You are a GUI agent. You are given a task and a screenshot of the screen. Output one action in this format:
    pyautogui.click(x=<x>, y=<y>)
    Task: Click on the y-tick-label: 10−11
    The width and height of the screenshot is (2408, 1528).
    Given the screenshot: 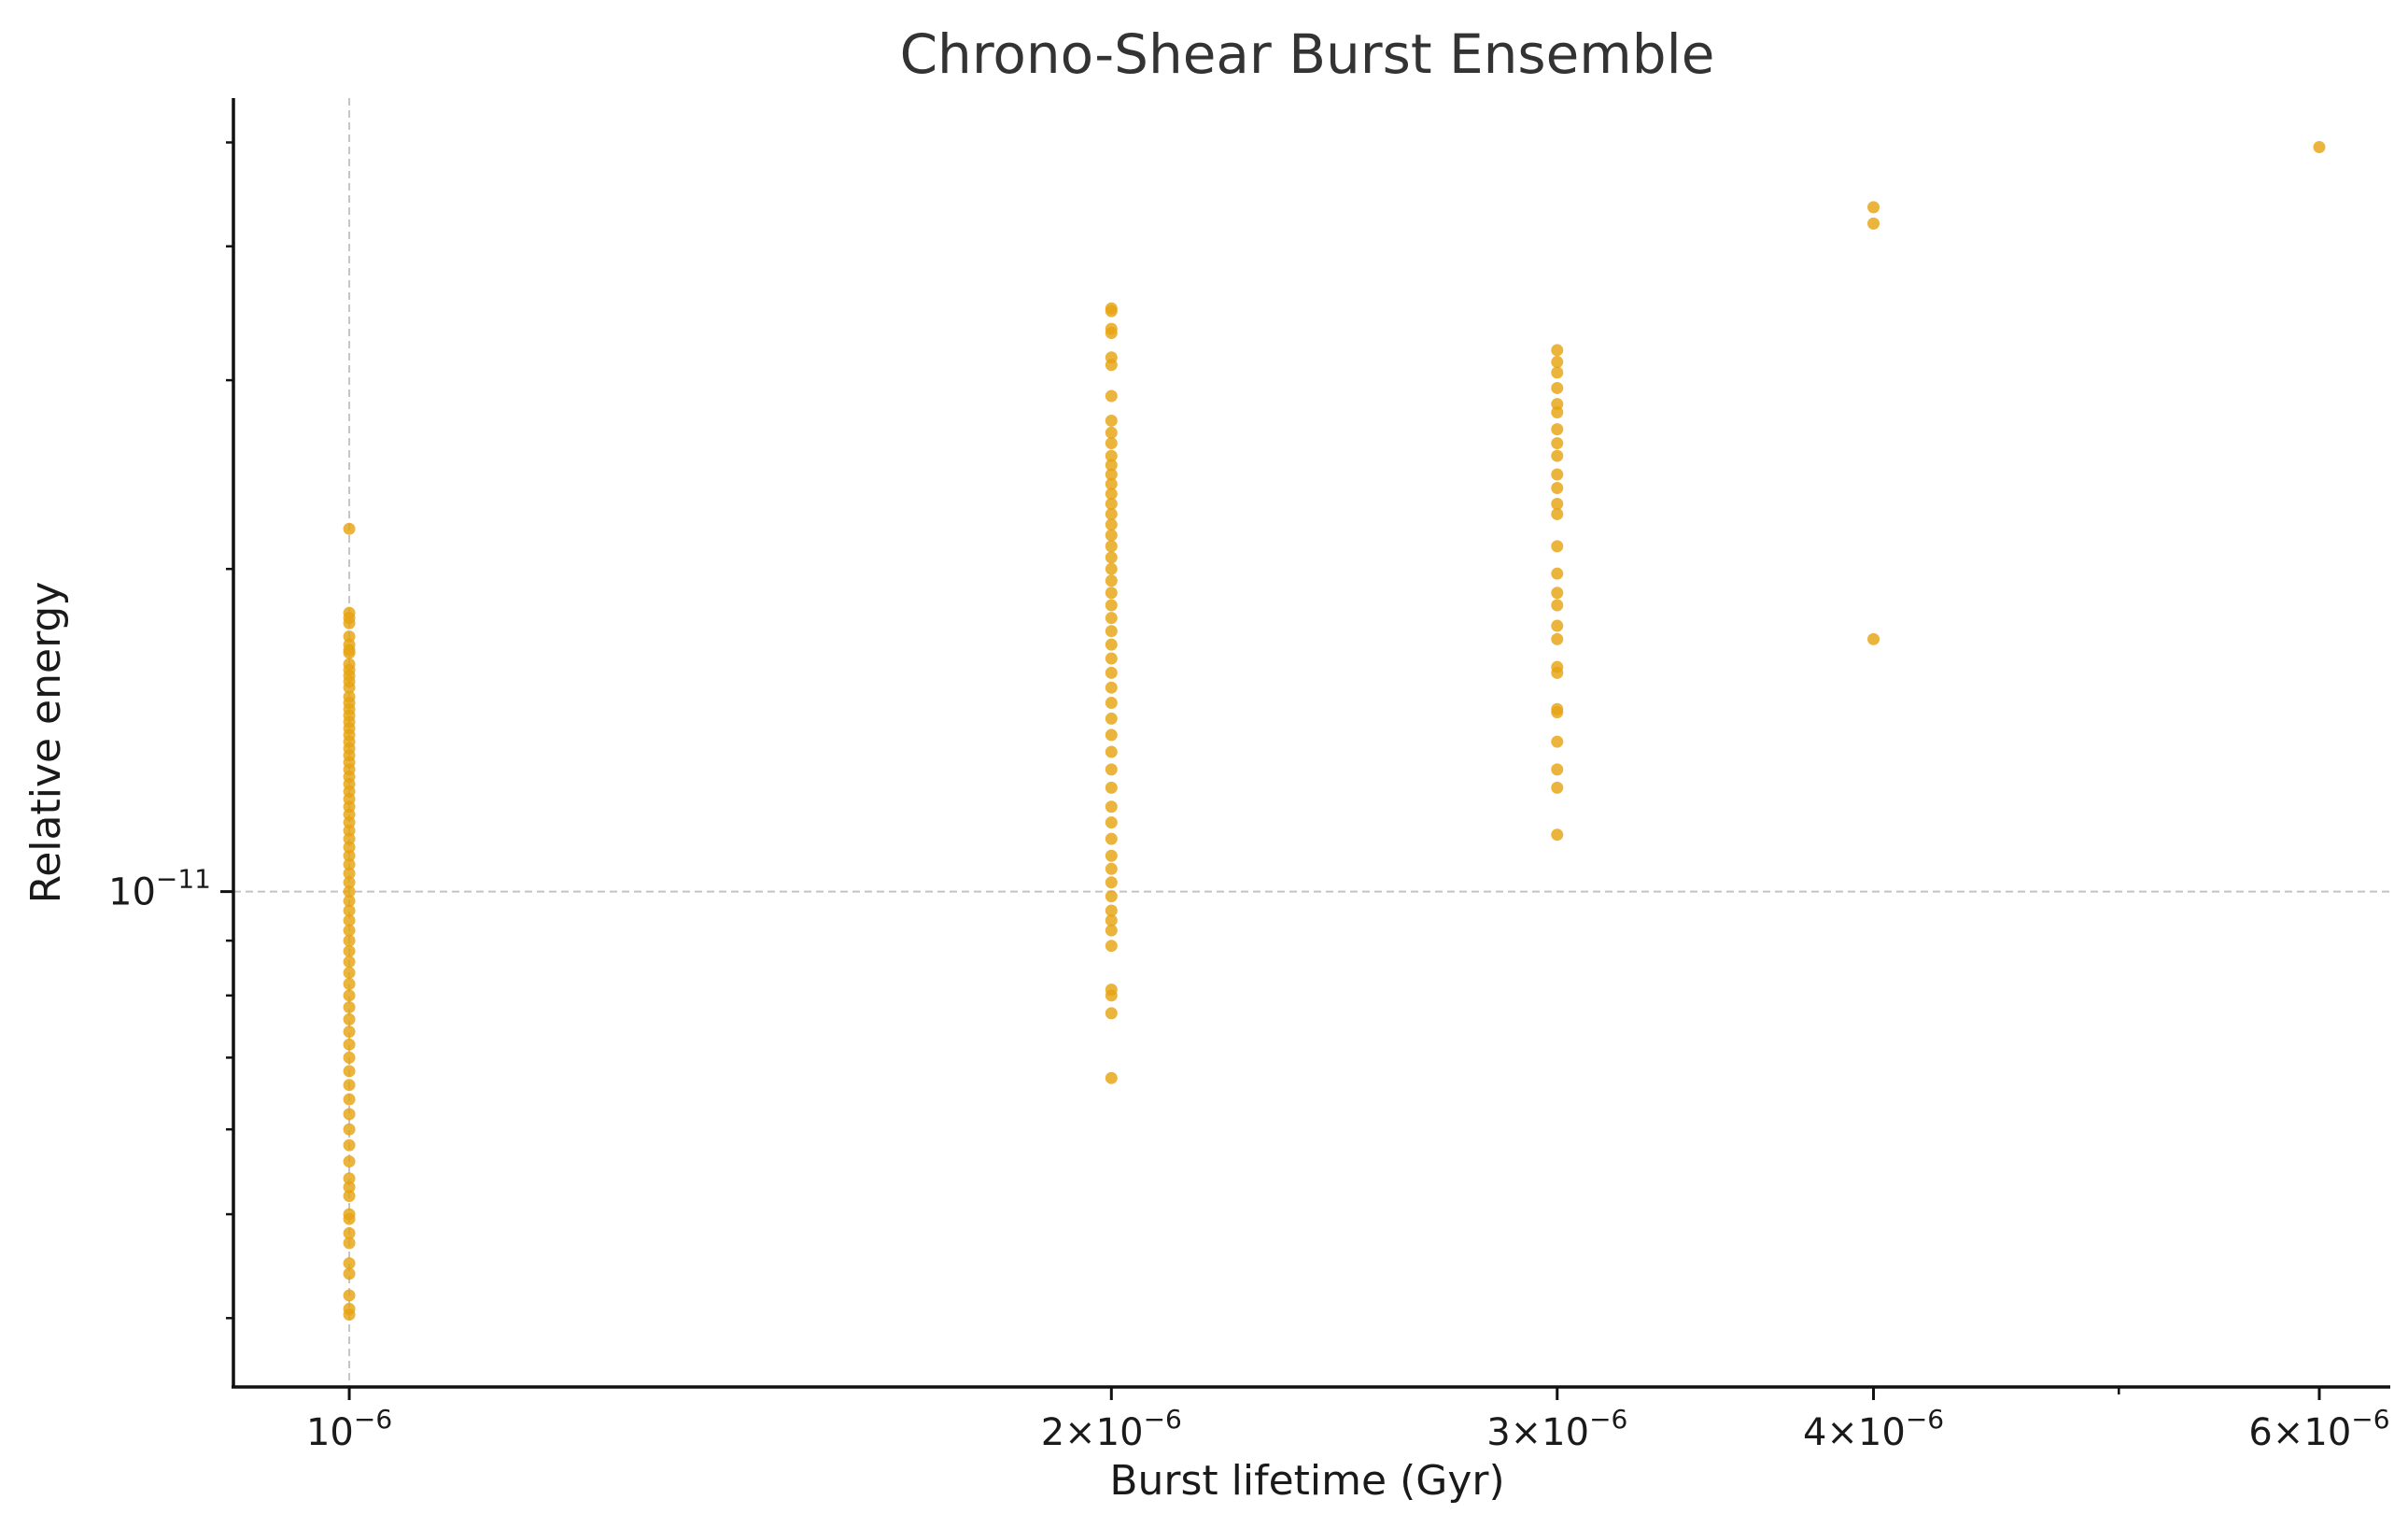 What is the action you would take?
    pyautogui.click(x=159, y=889)
    